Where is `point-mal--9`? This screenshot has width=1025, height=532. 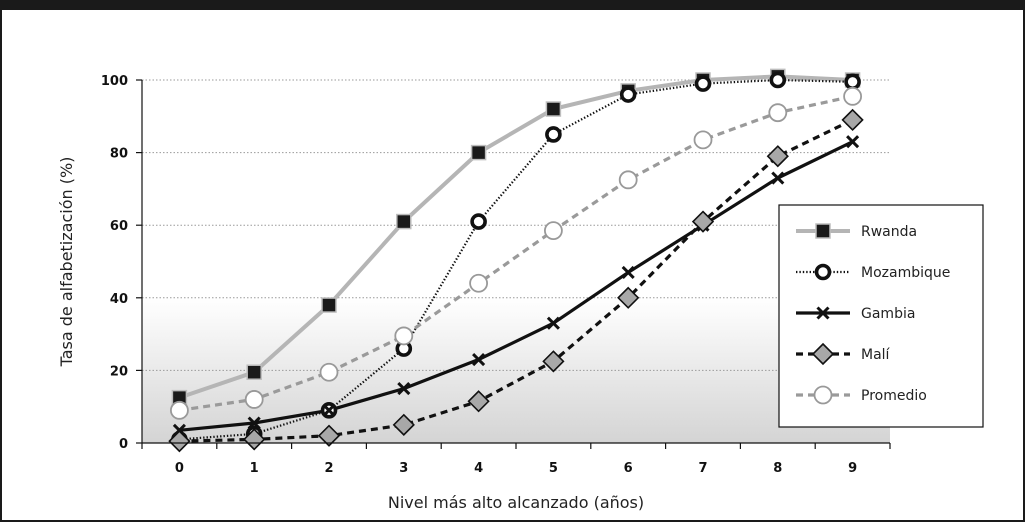
point-mal--9 is located at coordinates (852, 120).